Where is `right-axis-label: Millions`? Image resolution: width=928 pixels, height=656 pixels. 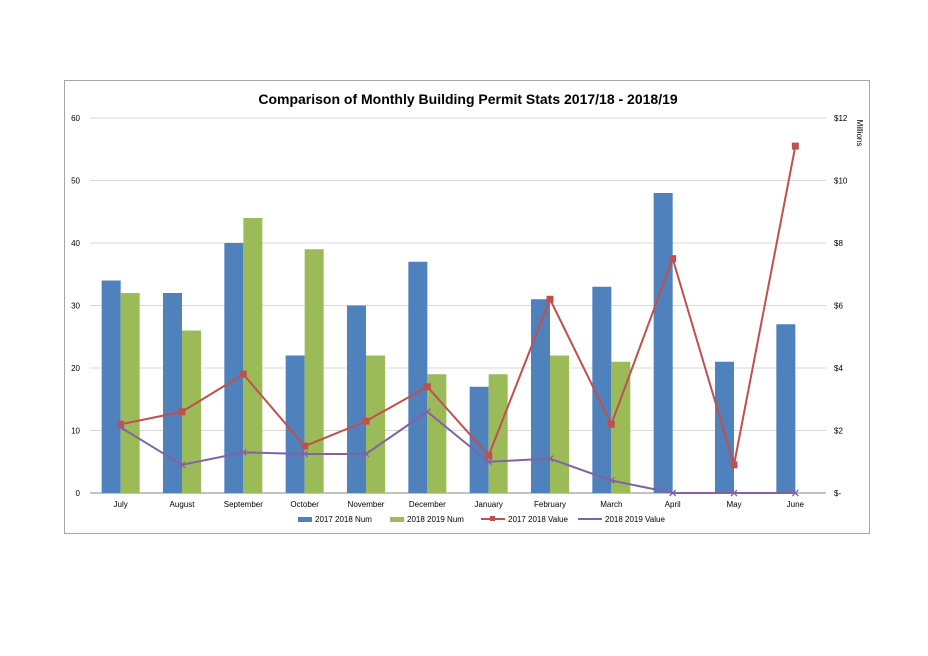 right-axis-label: Millions is located at coordinates (859, 133).